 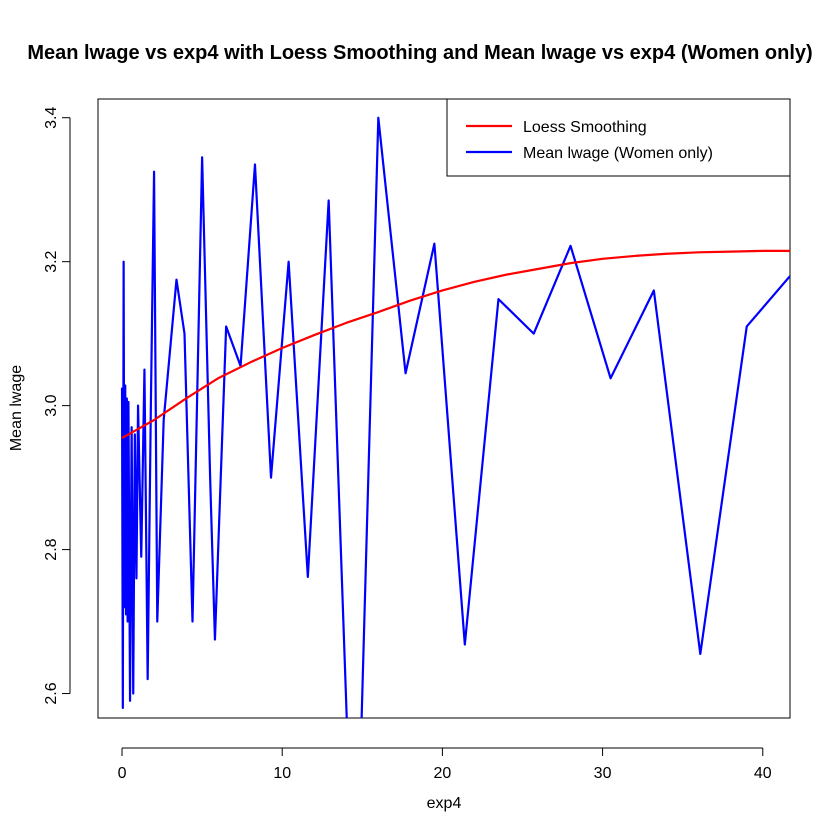 What do you see at coordinates (603, 773) in the screenshot?
I see `x-tick-label: 30` at bounding box center [603, 773].